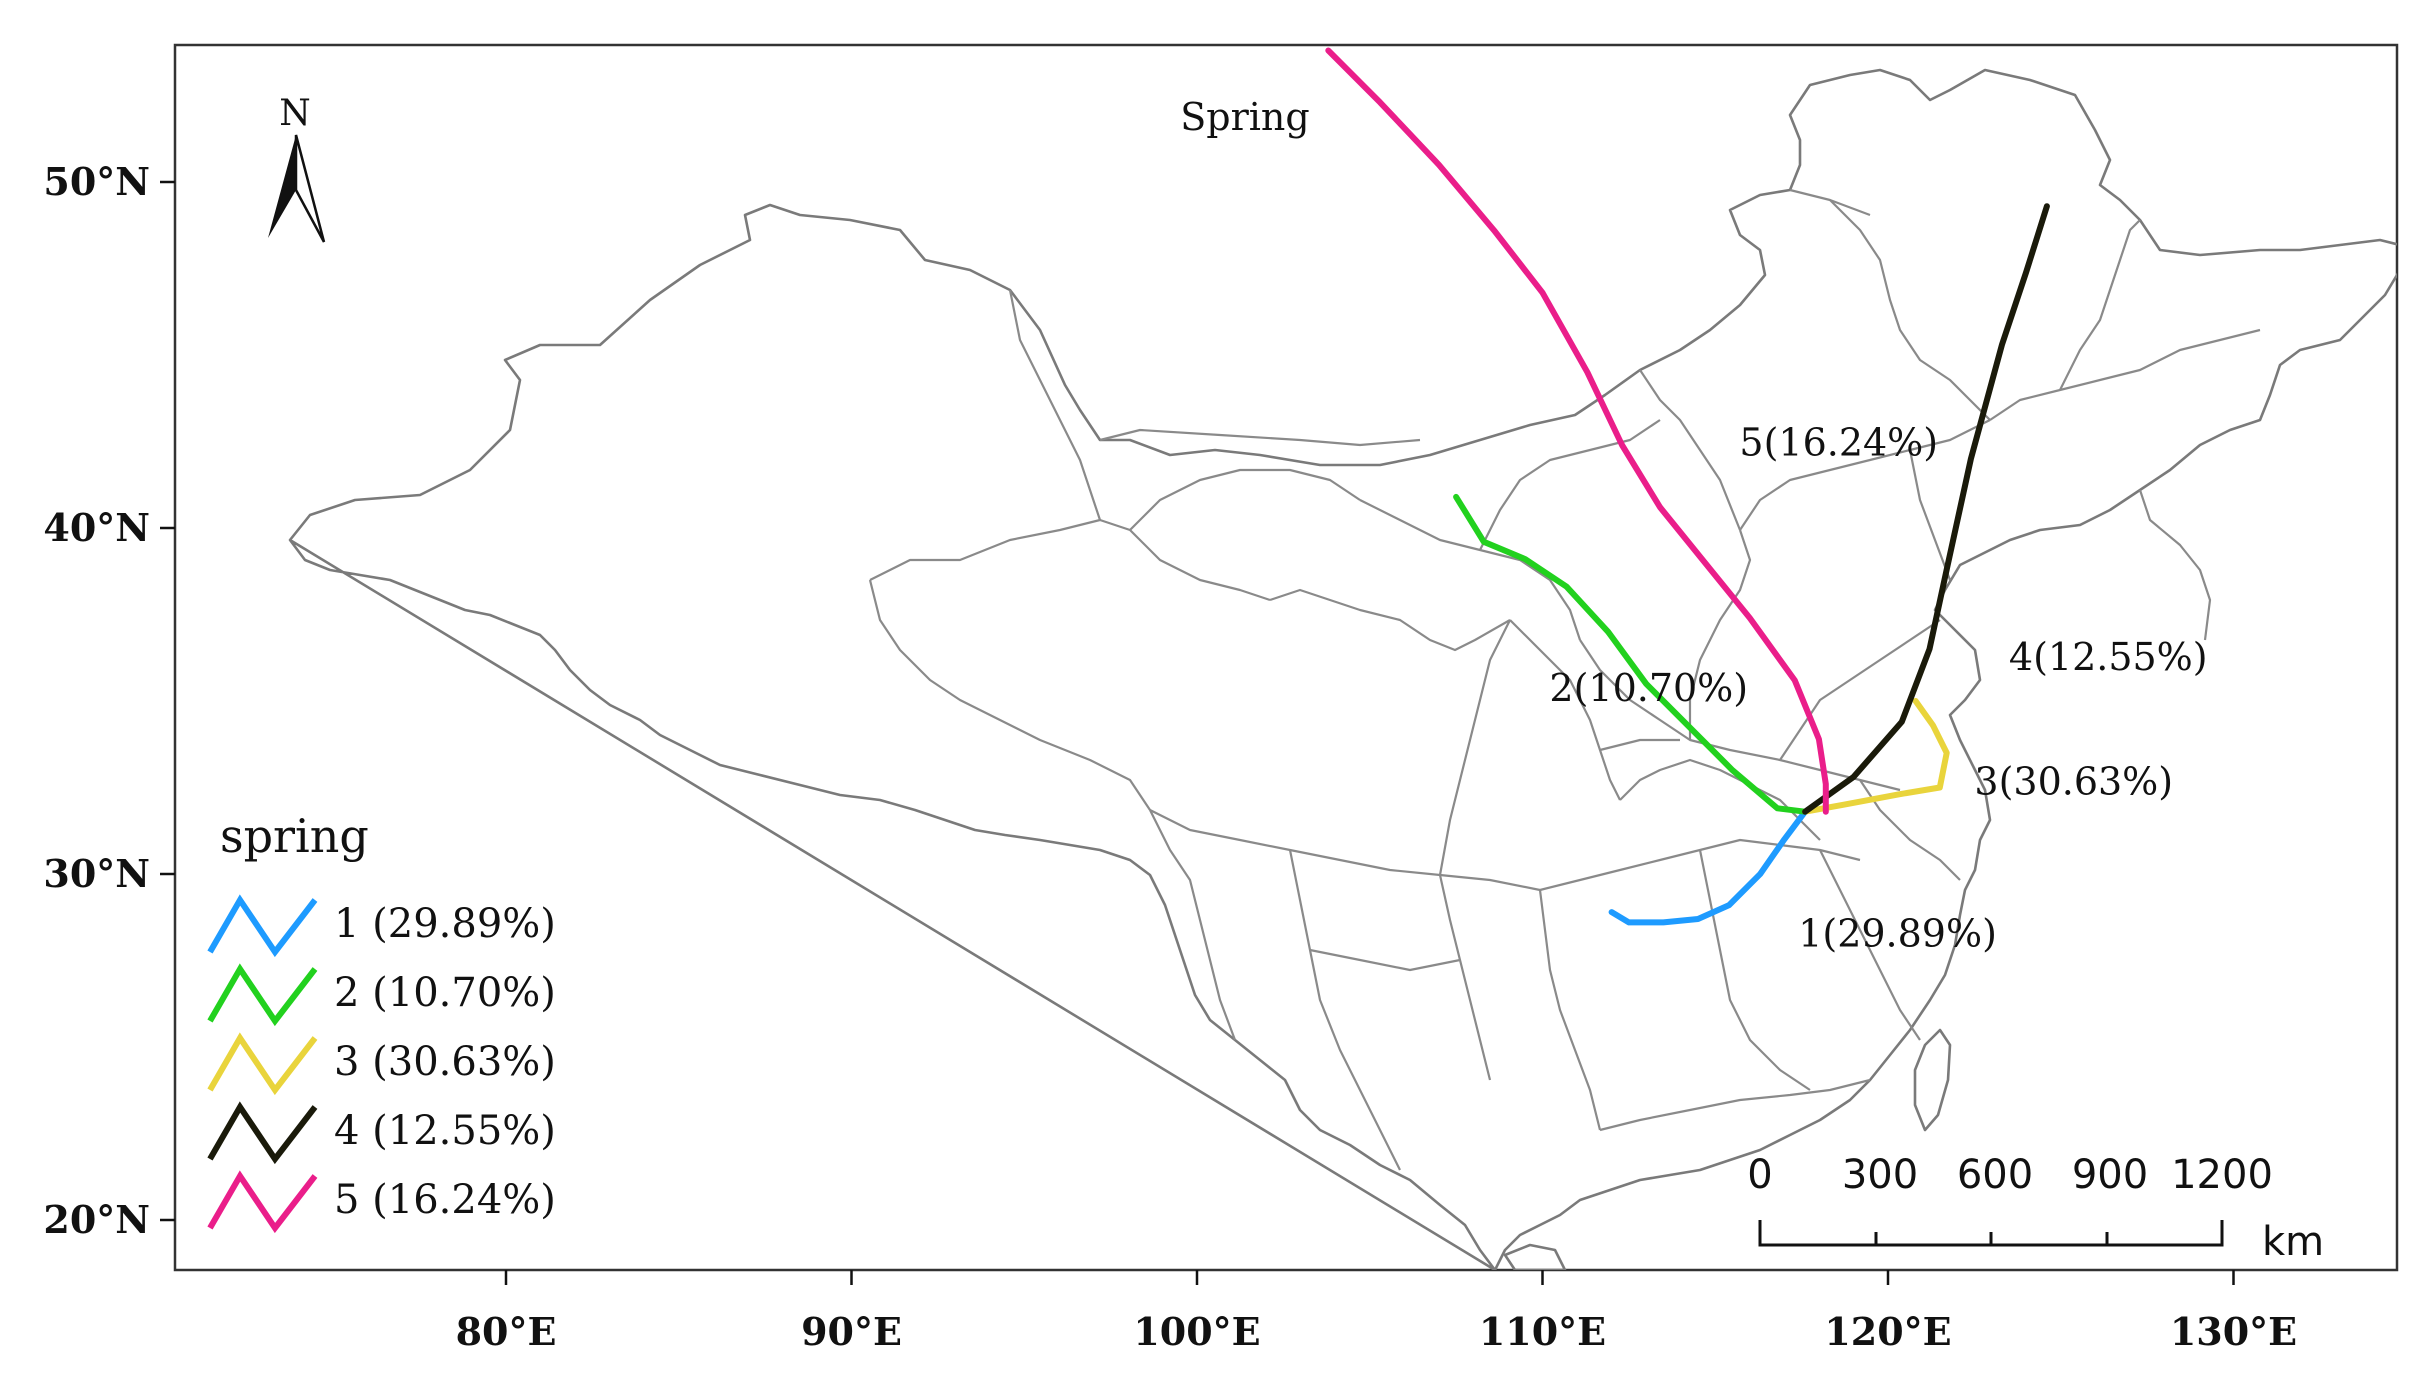 This screenshot has height=1378, width=2419. What do you see at coordinates (2110, 1175) in the screenshot?
I see `scale-bar-tick-900: 900` at bounding box center [2110, 1175].